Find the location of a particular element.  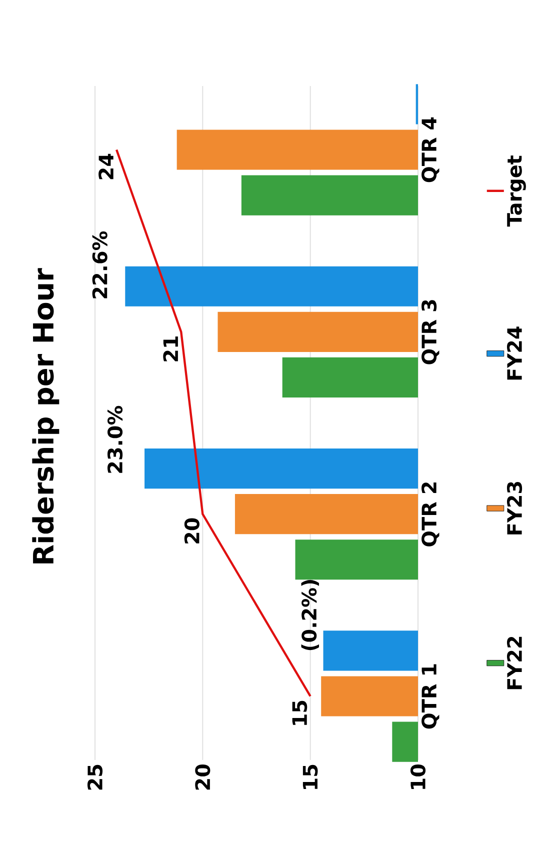

y-tick-label: QTR 3 is located at coordinates (431, 332).